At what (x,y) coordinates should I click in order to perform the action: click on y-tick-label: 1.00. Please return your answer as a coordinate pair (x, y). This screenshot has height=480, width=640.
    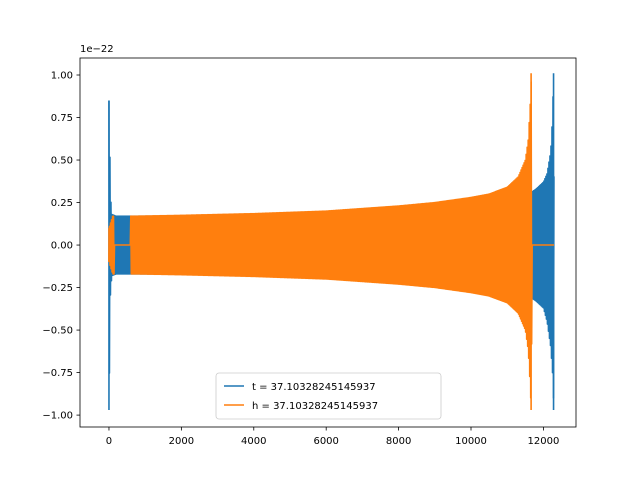
    Looking at the image, I should click on (62, 76).